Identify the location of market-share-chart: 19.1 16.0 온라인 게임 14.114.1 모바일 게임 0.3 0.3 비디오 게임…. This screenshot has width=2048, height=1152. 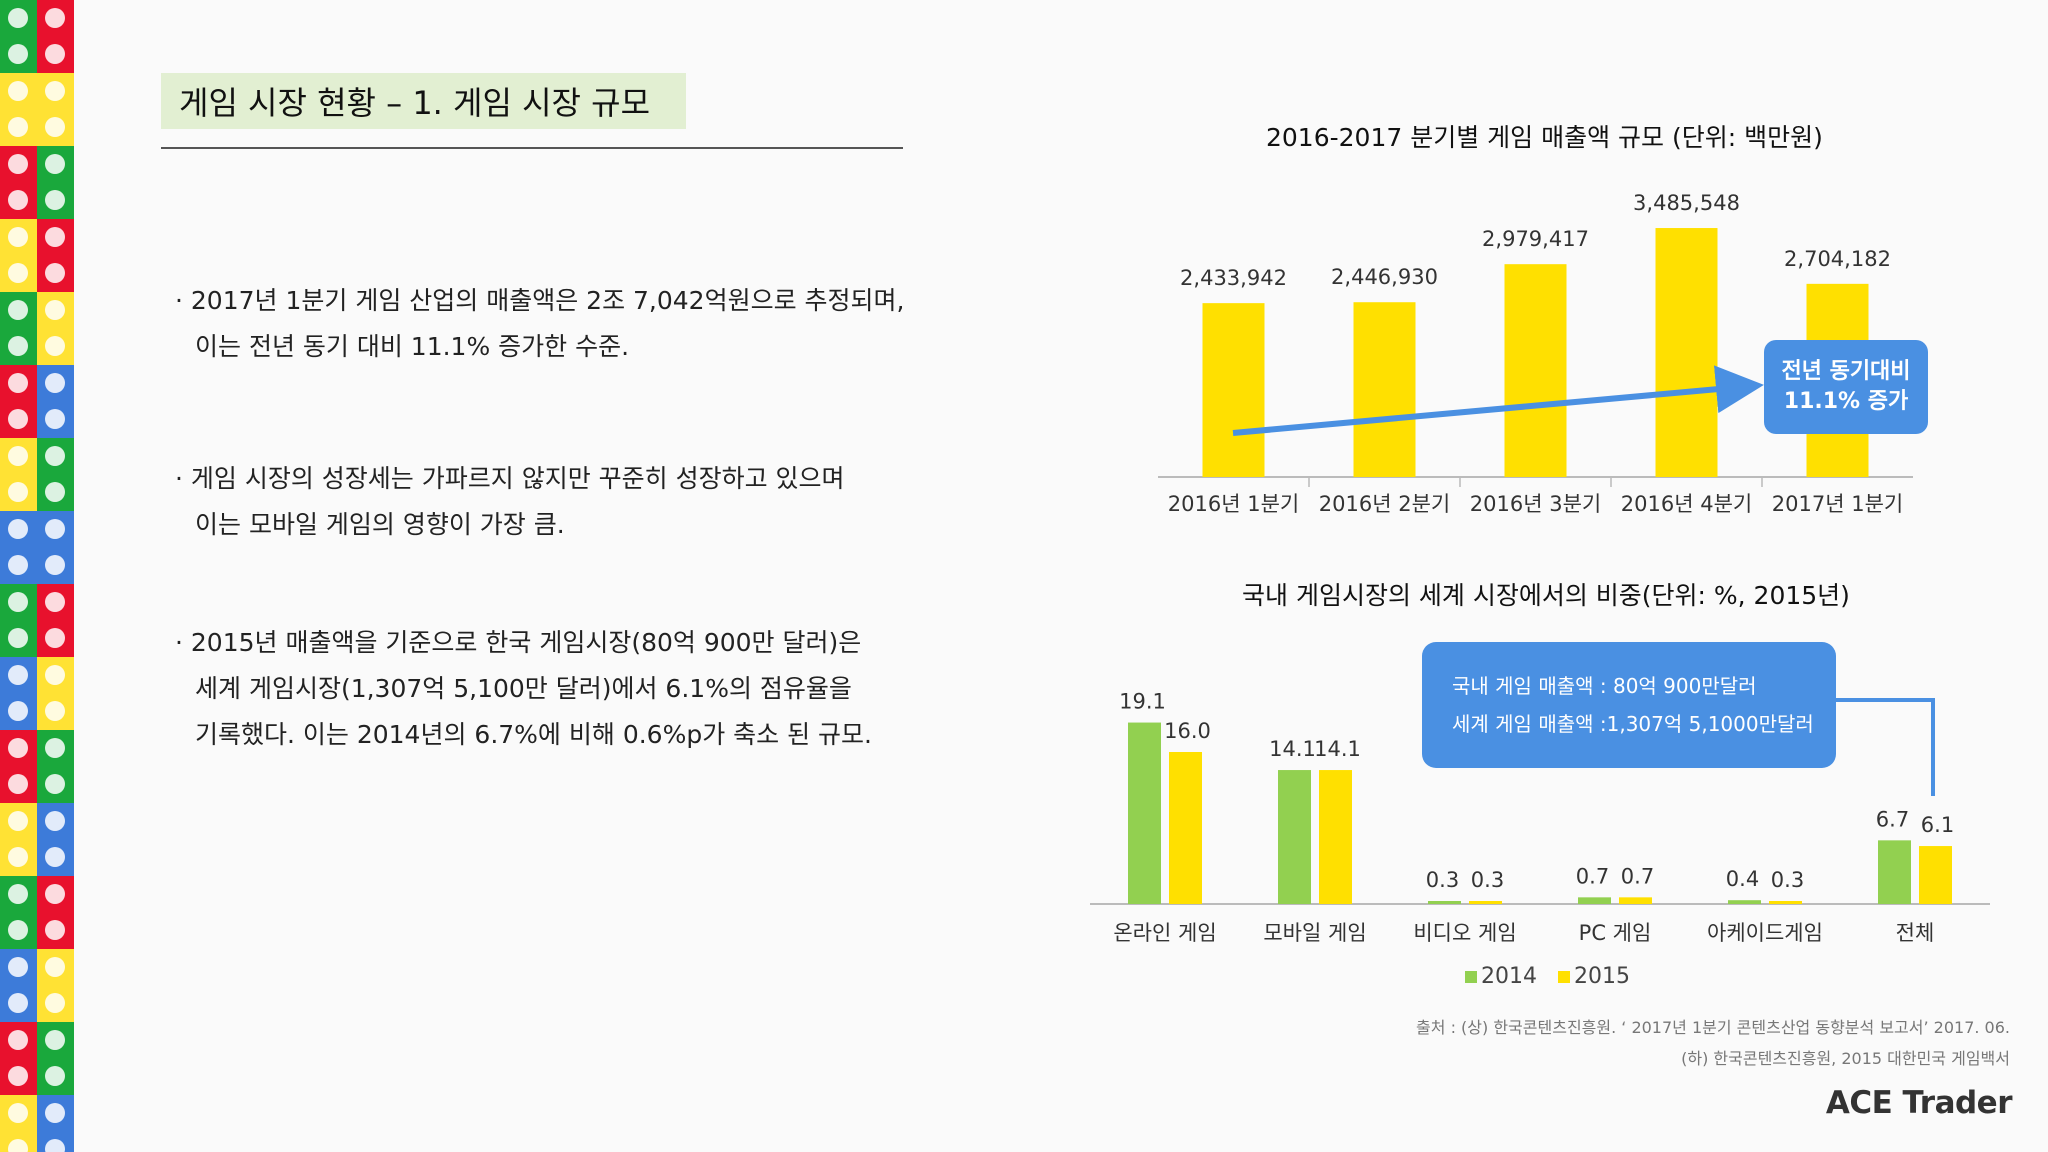
(1540, 817).